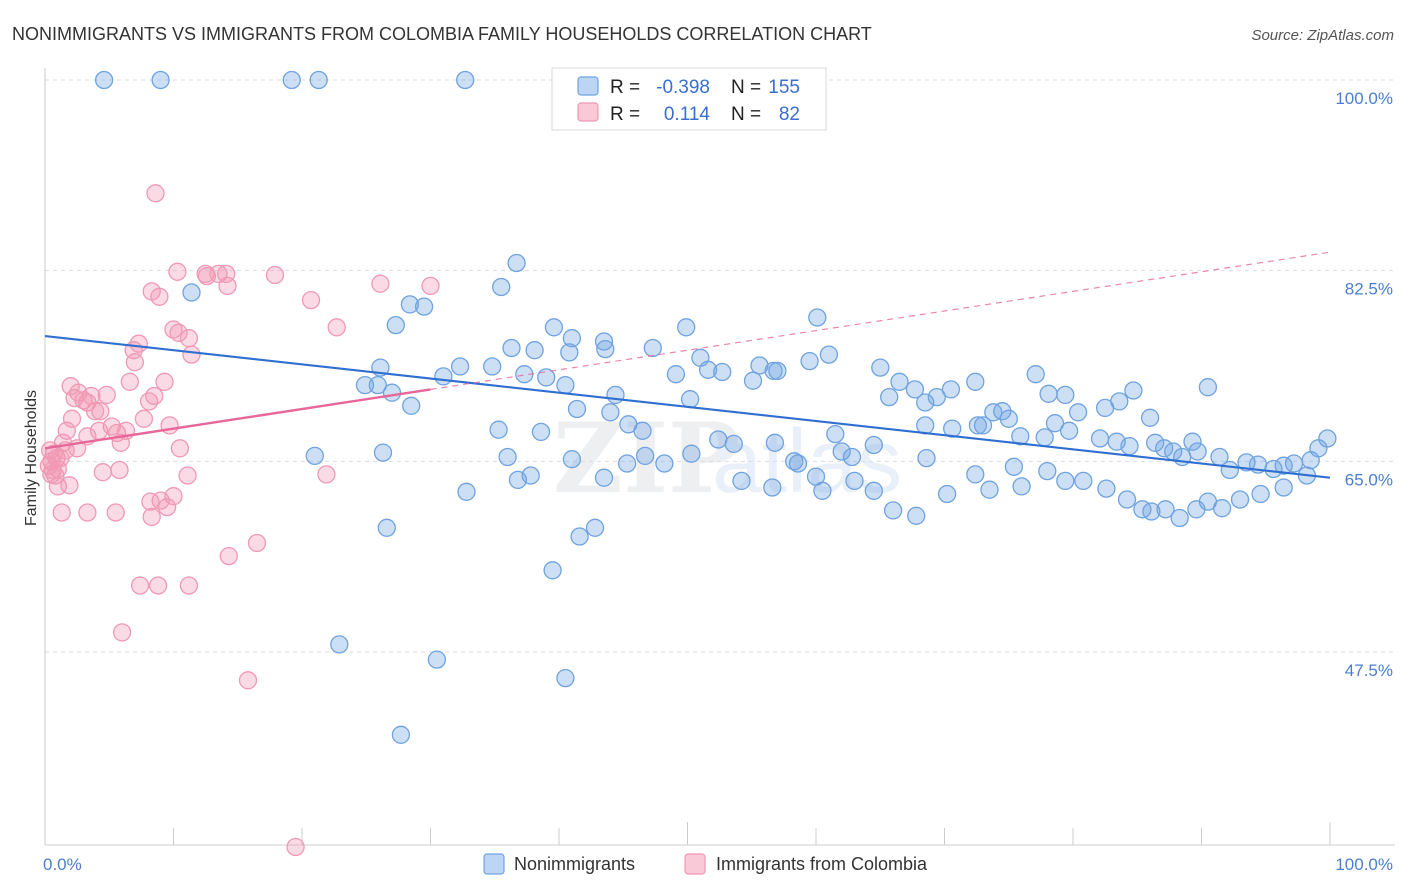 The height and width of the screenshot is (892, 1406). I want to click on stats-r-value-1: -0.398, so click(683, 87).